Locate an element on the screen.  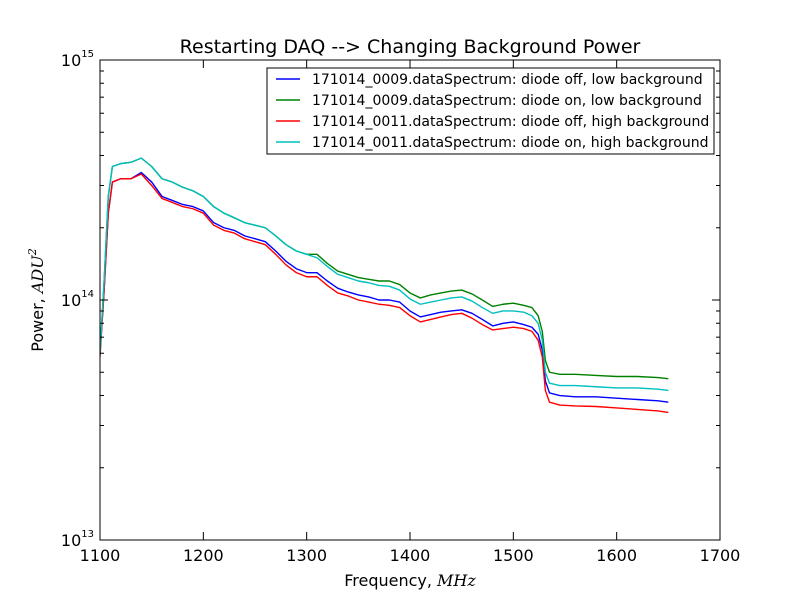
x-tick-label: 1200 is located at coordinates (203, 555).